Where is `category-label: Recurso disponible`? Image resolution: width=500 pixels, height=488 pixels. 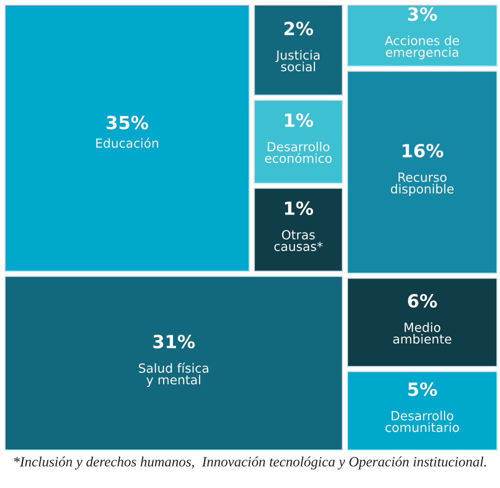 category-label: Recurso disponible is located at coordinates (422, 184).